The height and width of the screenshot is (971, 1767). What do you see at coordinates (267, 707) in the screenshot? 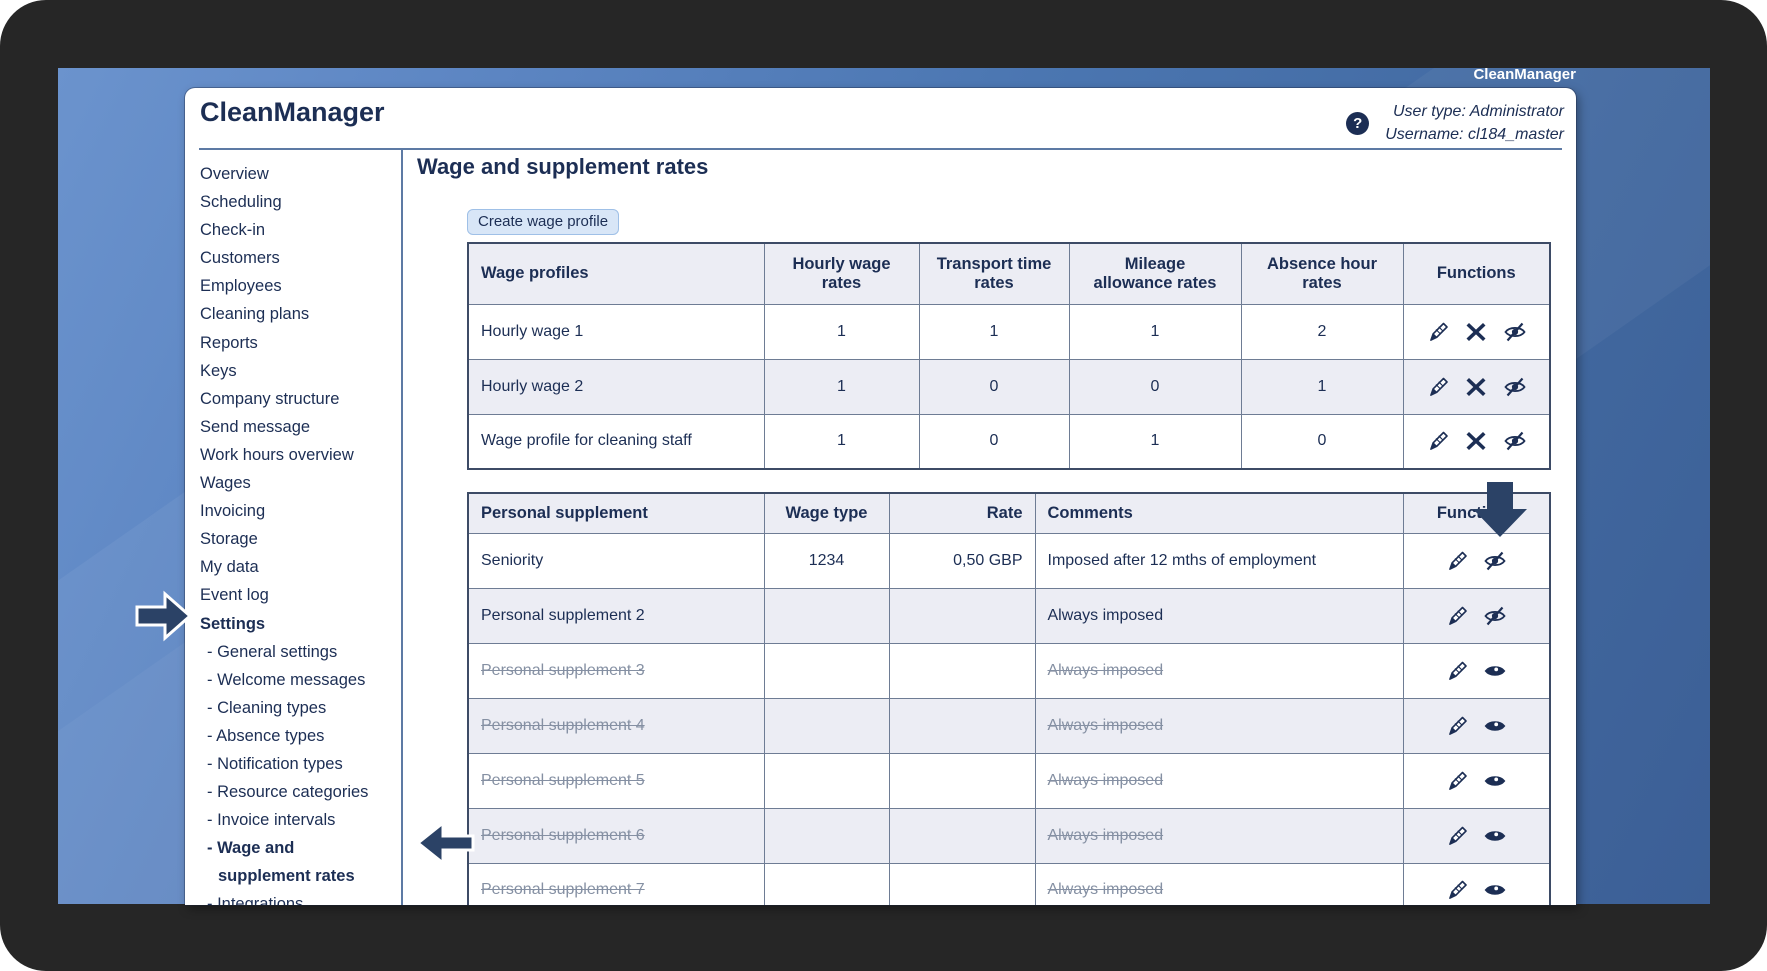
I see `sidebar-item-cleaning-types: - Cleaning types` at bounding box center [267, 707].